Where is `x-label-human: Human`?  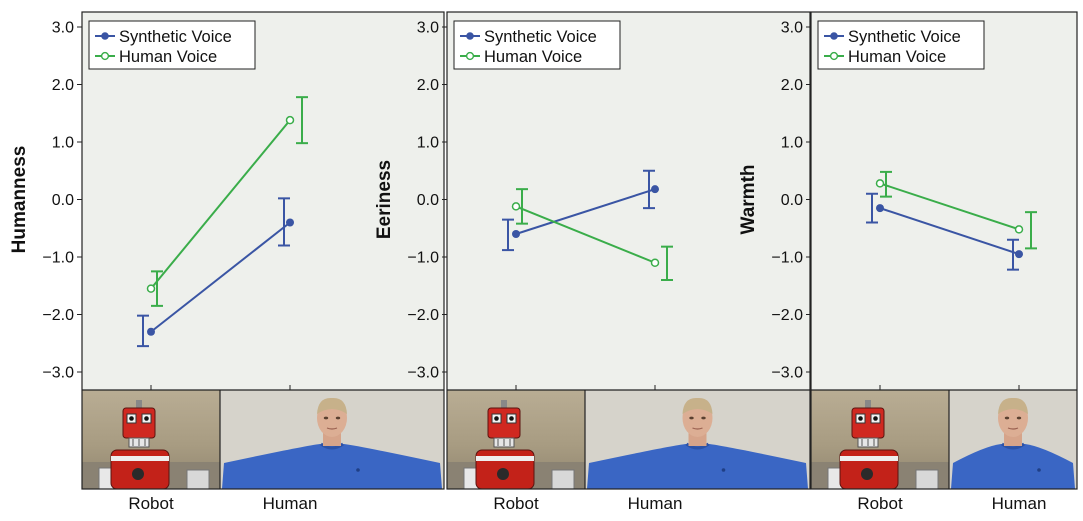
x-label-human: Human is located at coordinates (290, 503).